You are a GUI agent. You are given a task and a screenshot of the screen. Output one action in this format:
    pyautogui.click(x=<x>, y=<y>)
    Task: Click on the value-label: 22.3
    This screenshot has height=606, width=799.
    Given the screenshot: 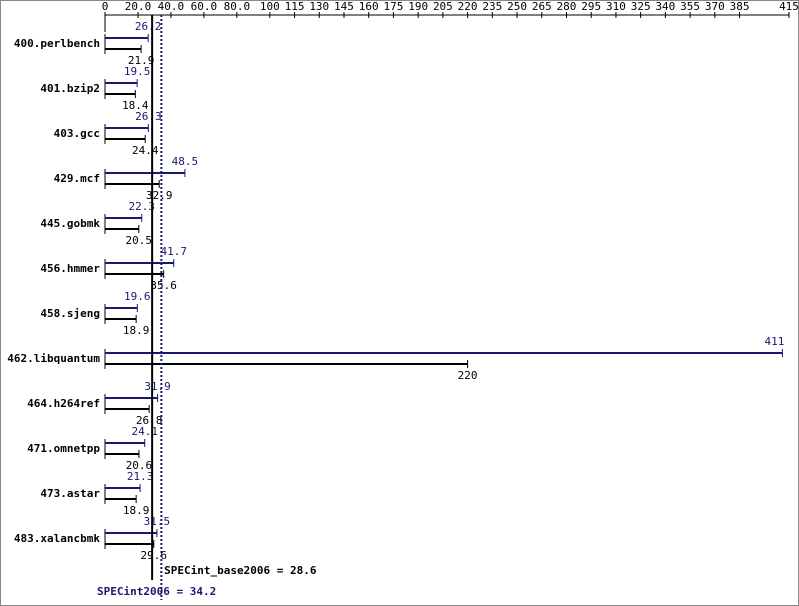 What is the action you would take?
    pyautogui.click(x=142, y=206)
    